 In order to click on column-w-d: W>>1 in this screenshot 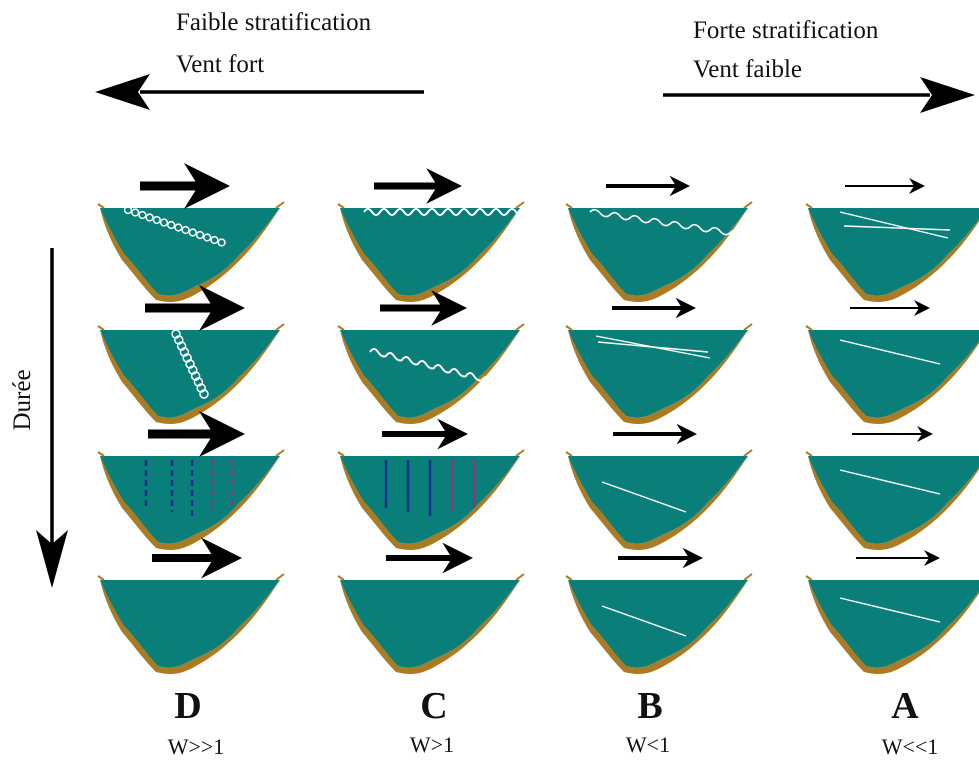, I will do `click(196, 746)`.